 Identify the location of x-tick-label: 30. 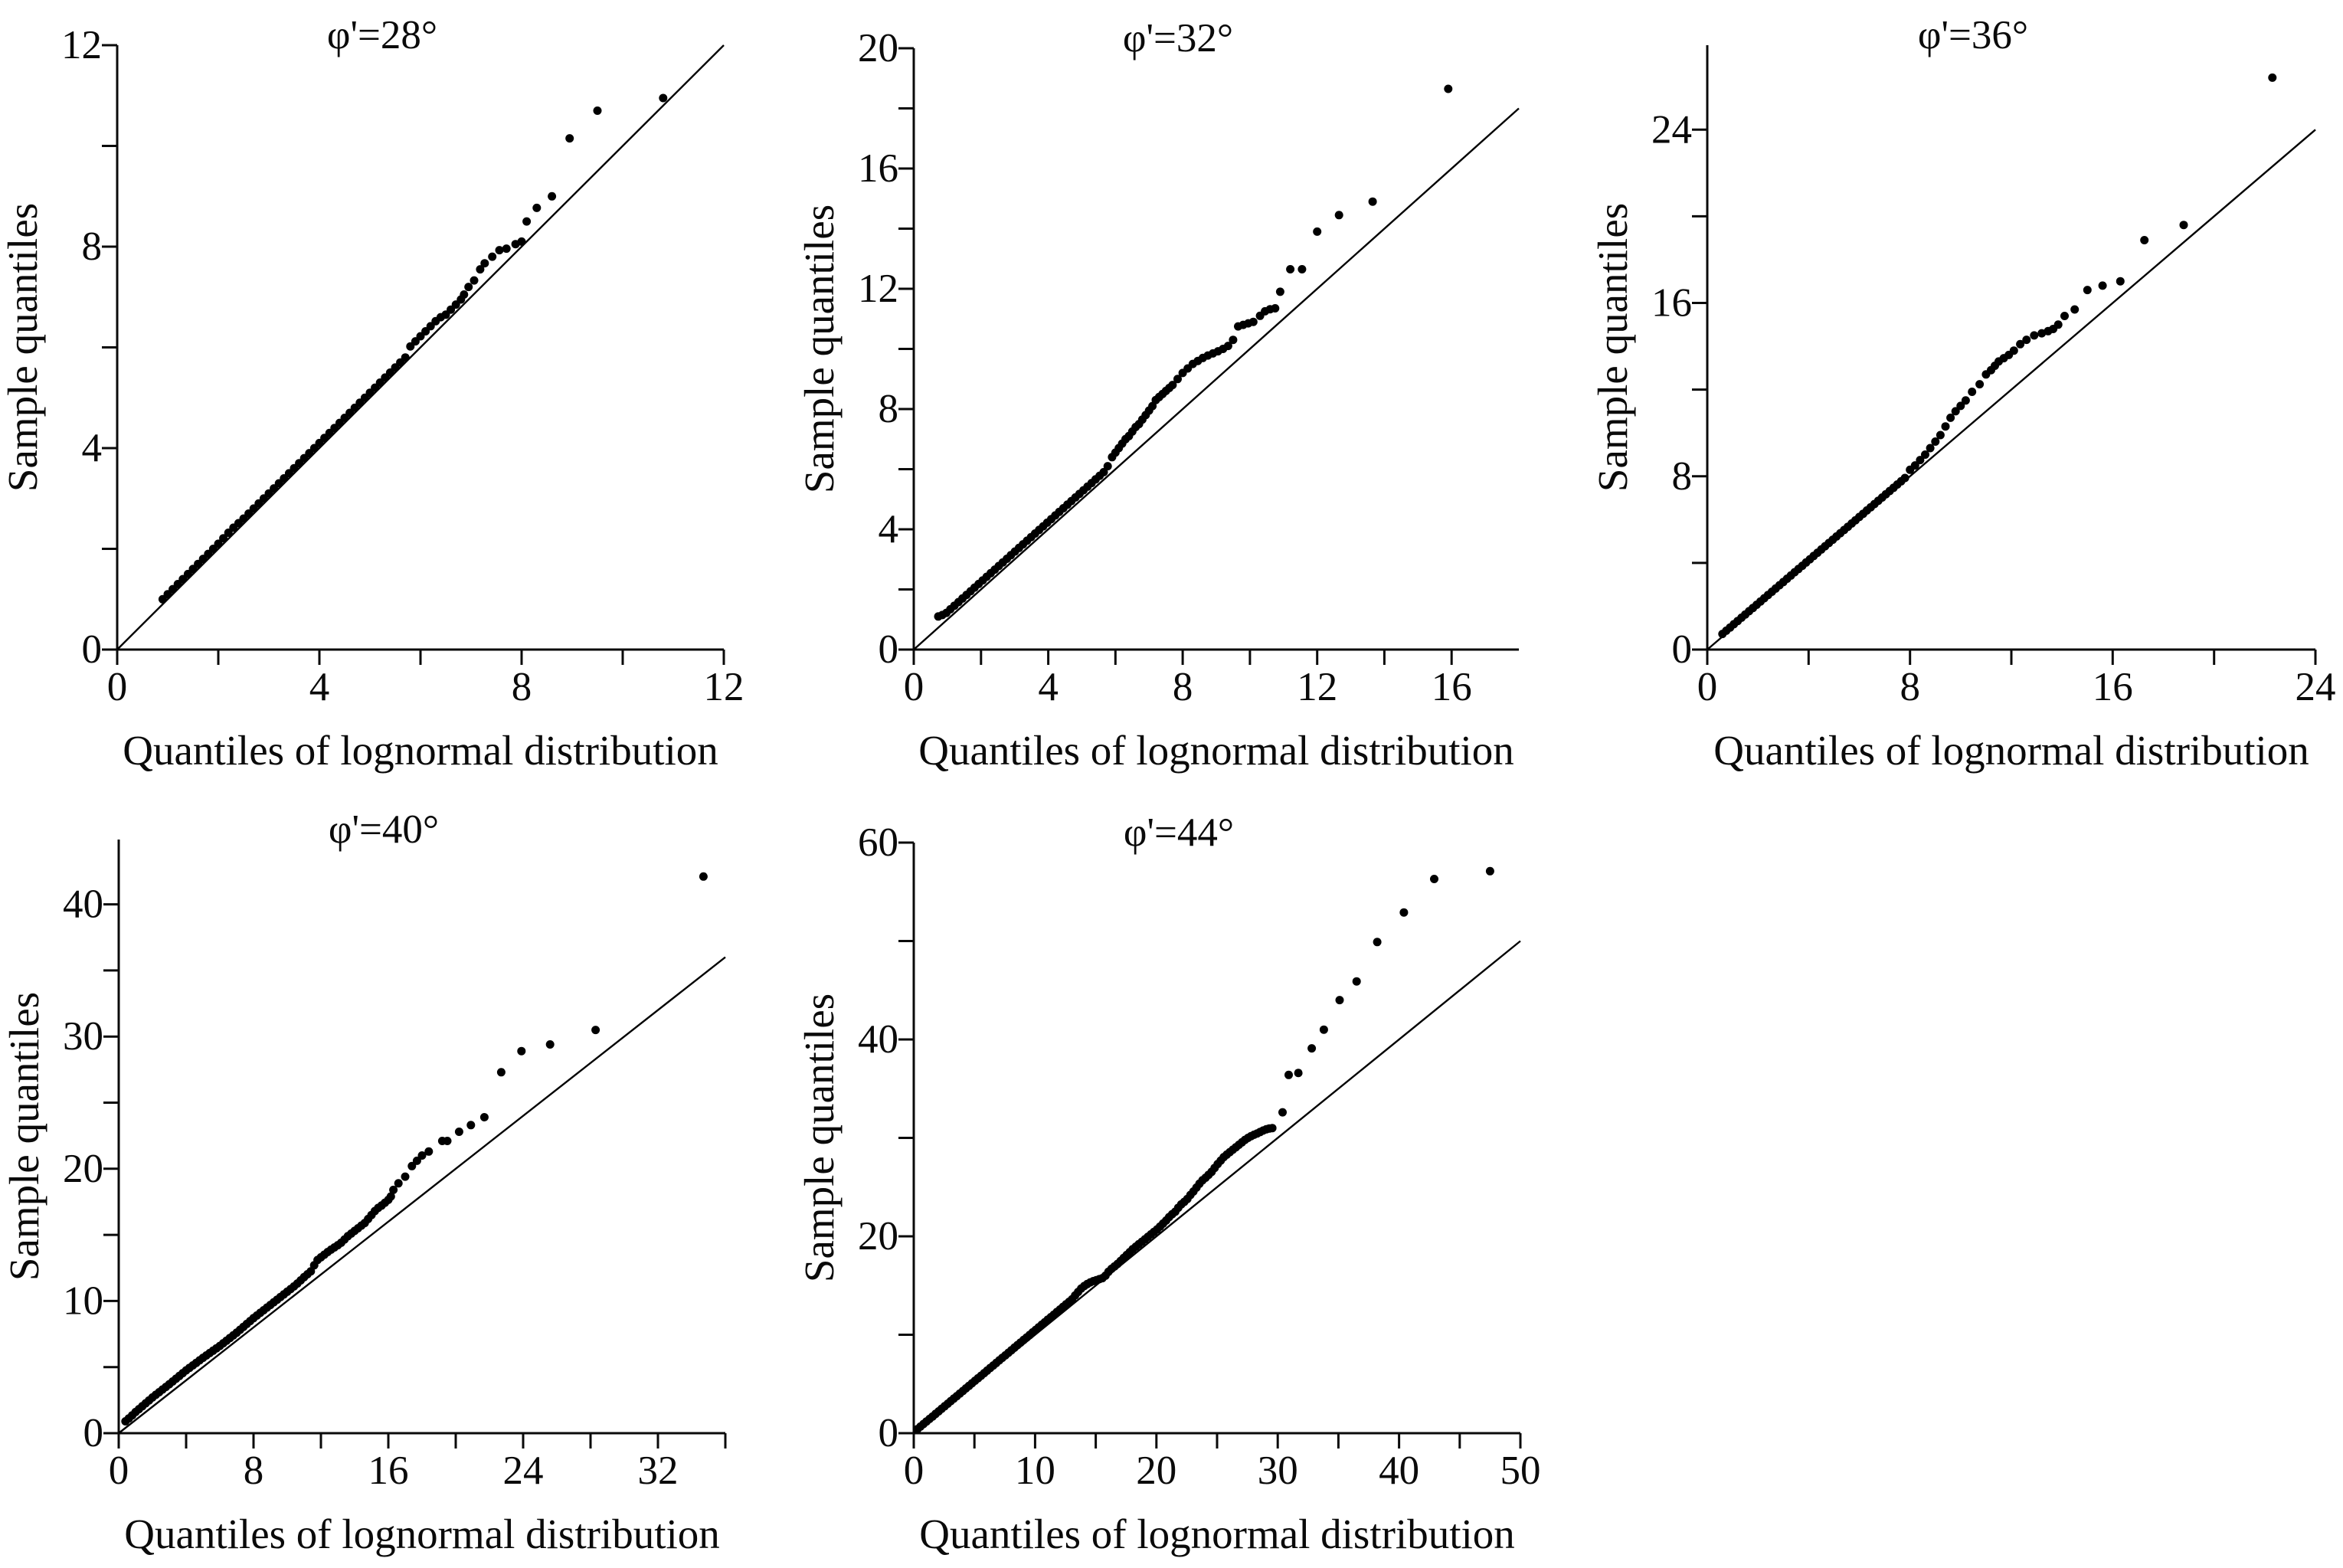
(1278, 1471).